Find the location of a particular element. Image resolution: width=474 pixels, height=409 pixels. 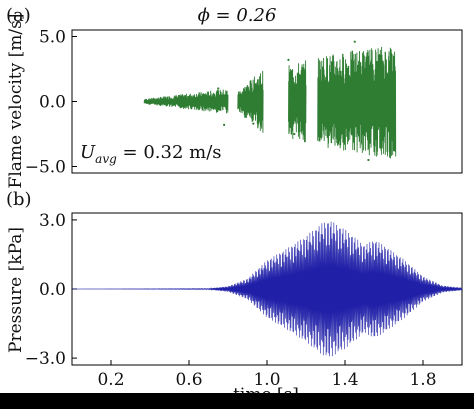

panel-a-ytick-label: 0.0 is located at coordinates (52, 103).